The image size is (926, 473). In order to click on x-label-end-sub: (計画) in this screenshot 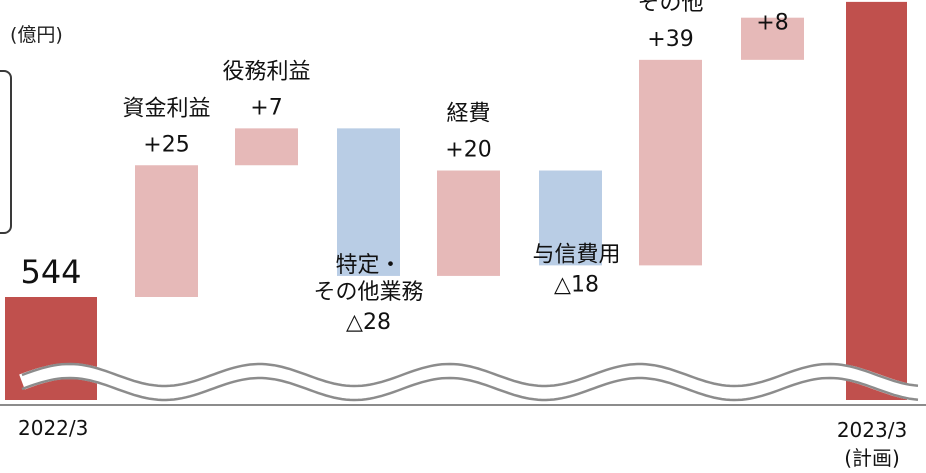, I will do `click(872, 458)`.